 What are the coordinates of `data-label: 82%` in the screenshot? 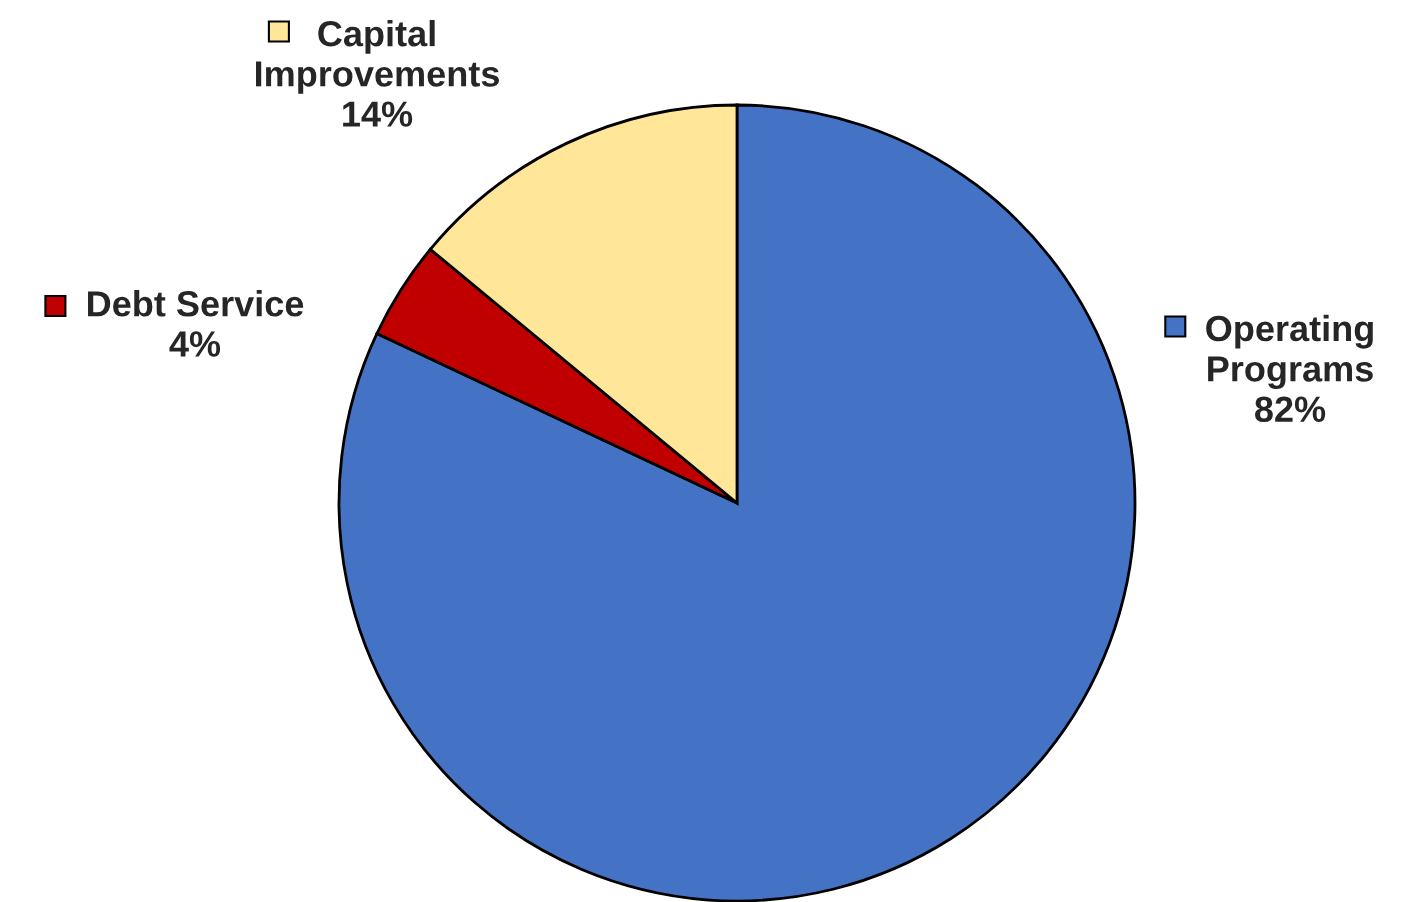 It's located at (1290, 409).